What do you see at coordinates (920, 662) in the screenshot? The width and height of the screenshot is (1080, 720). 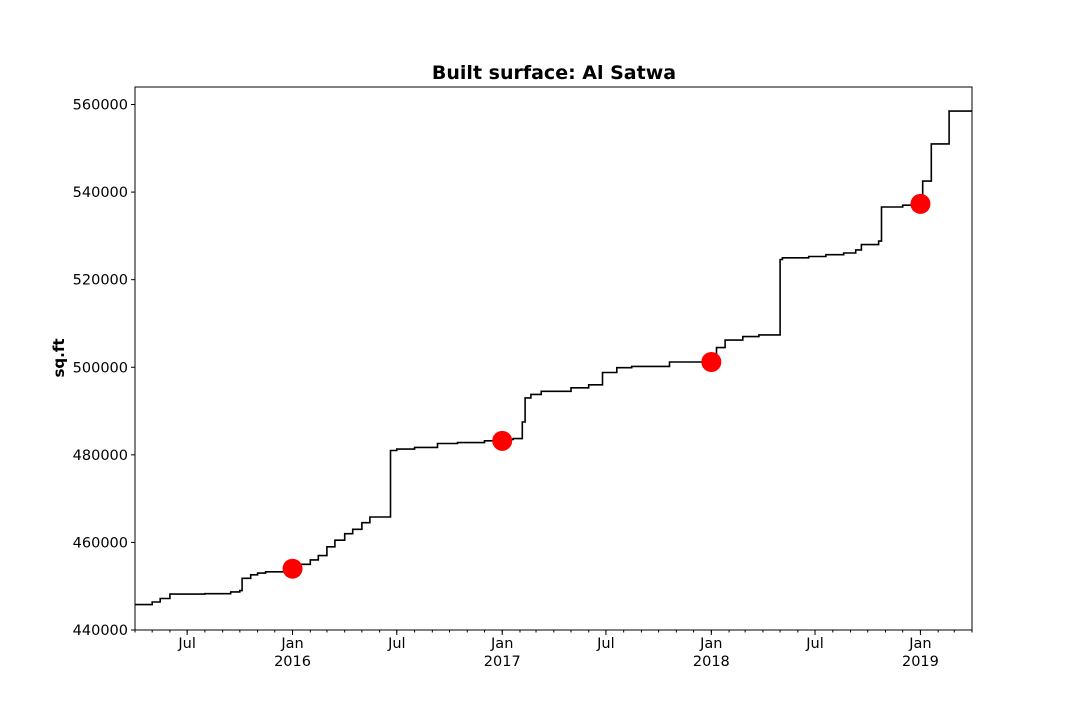 I see `x-tick-year-label: 2019` at bounding box center [920, 662].